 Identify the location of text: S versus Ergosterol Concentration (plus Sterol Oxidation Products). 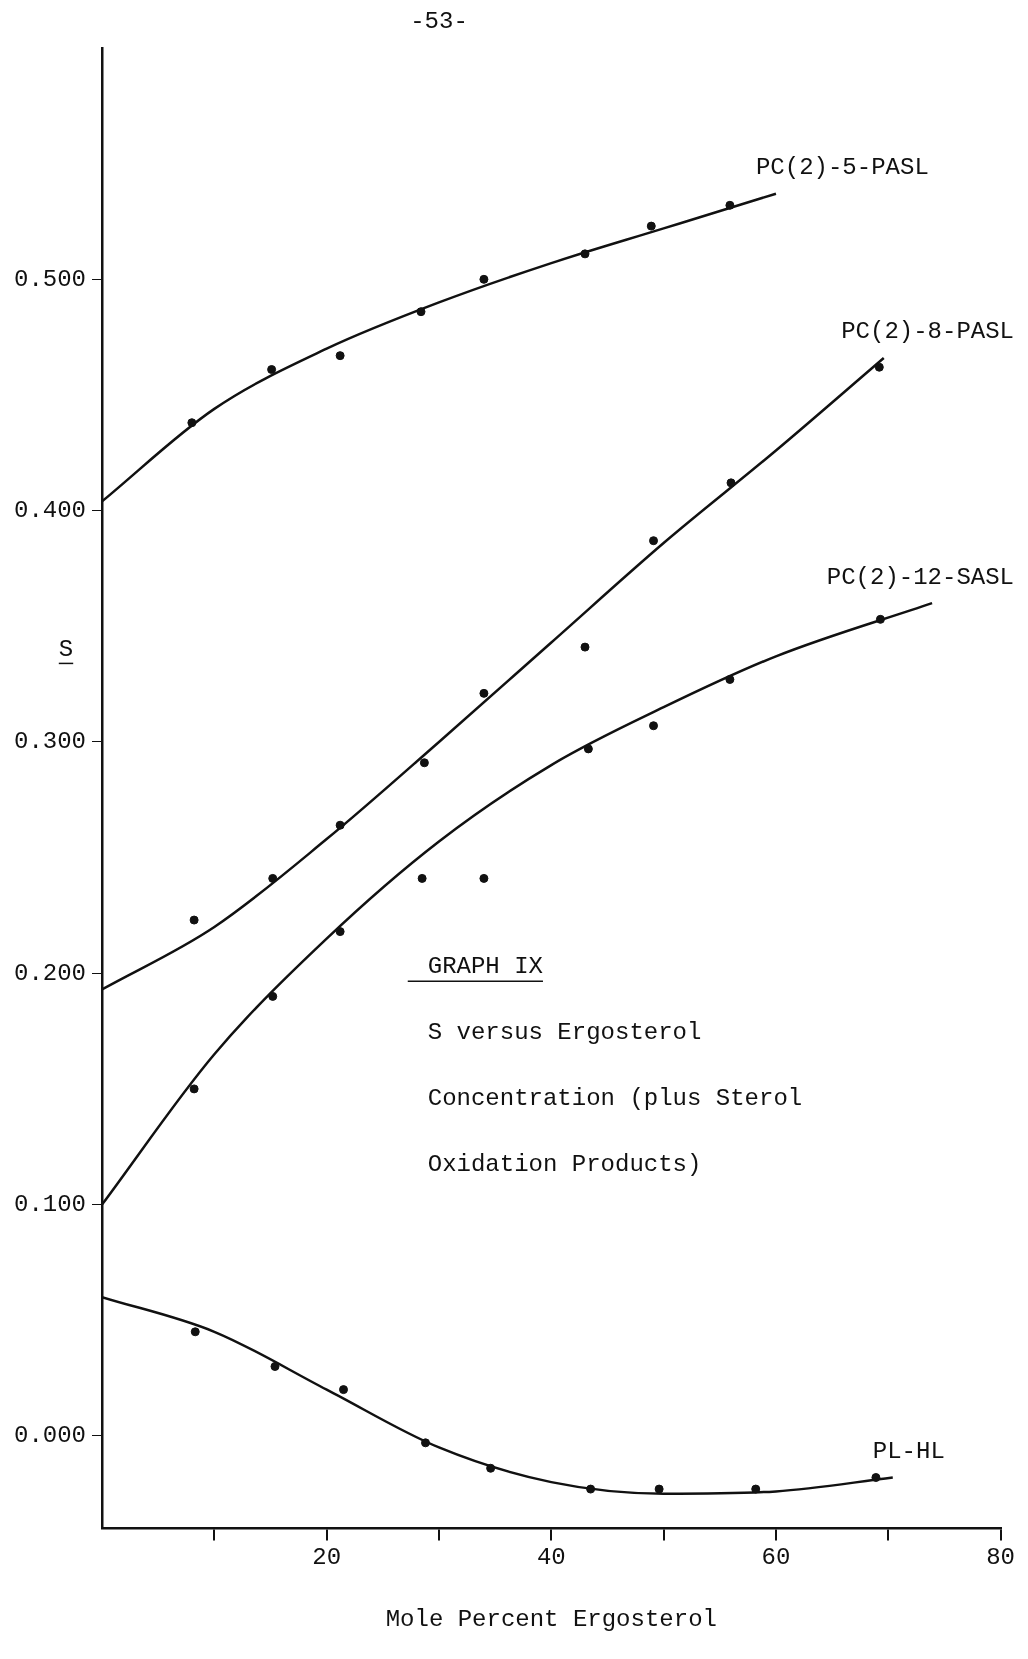
(615, 1099).